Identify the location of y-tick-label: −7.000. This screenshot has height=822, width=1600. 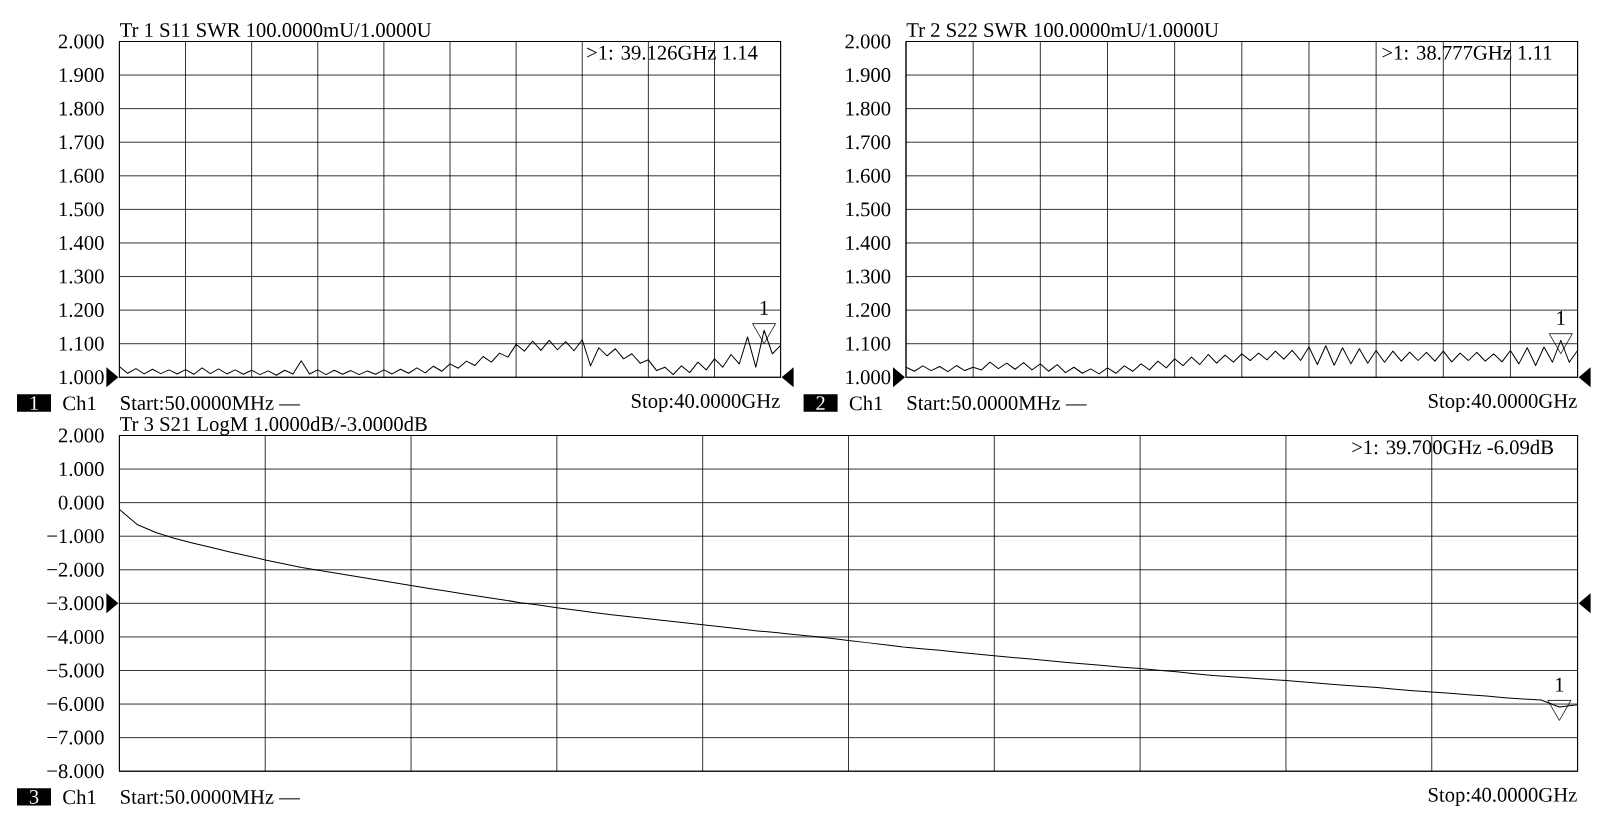
(75, 737).